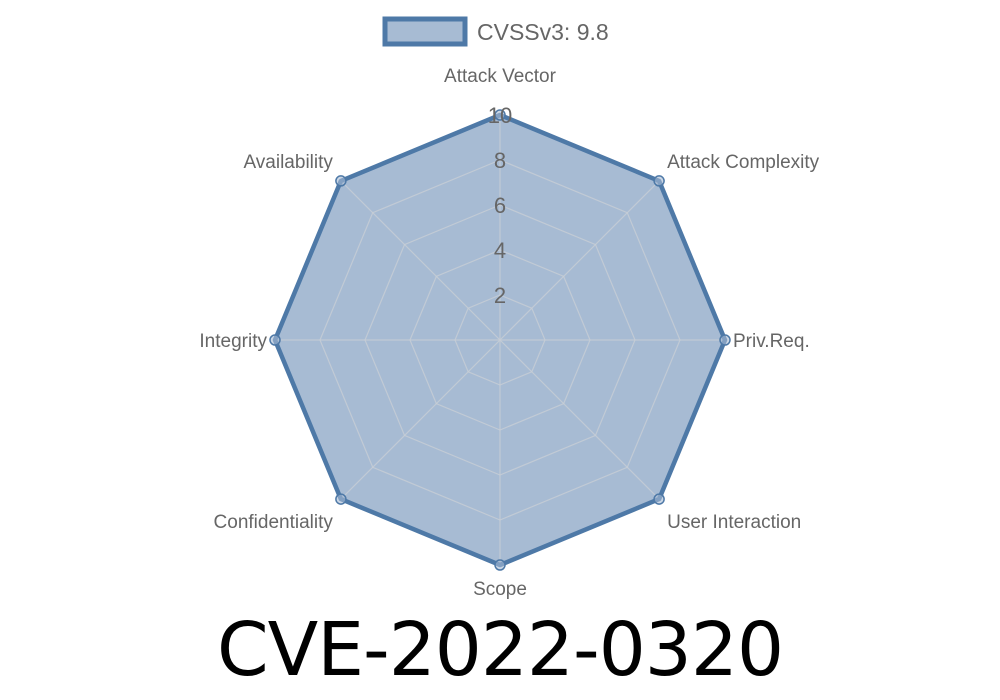 Image resolution: width=1000 pixels, height=700 pixels. Describe the element at coordinates (500, 205) in the screenshot. I see `tick-label: 6` at that location.